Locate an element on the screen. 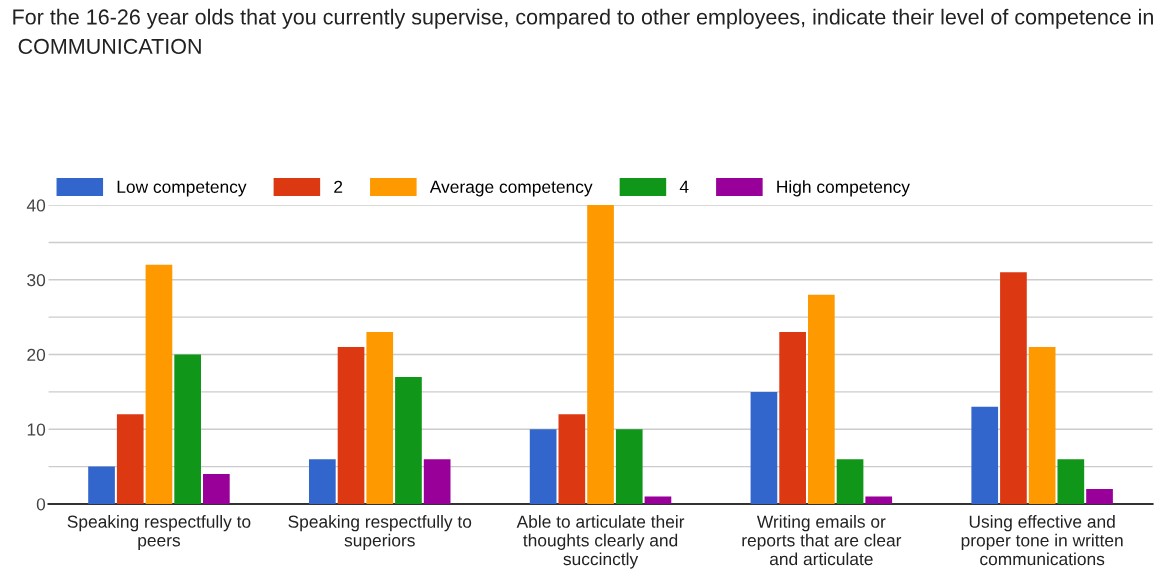 This screenshot has width=1156, height=586. x-tick-label: Speaking respectfully to superiors is located at coordinates (380, 532).